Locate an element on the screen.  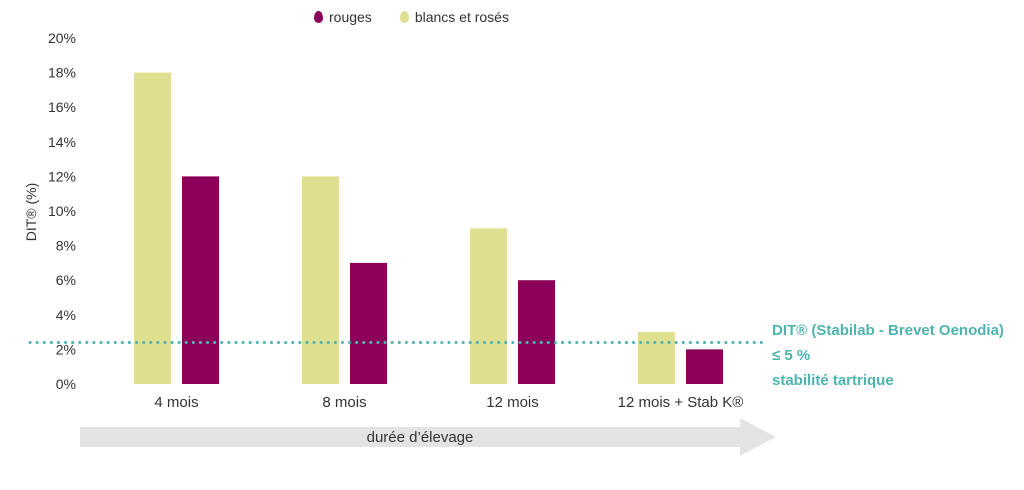
y-tick-label: 20% is located at coordinates (62, 38).